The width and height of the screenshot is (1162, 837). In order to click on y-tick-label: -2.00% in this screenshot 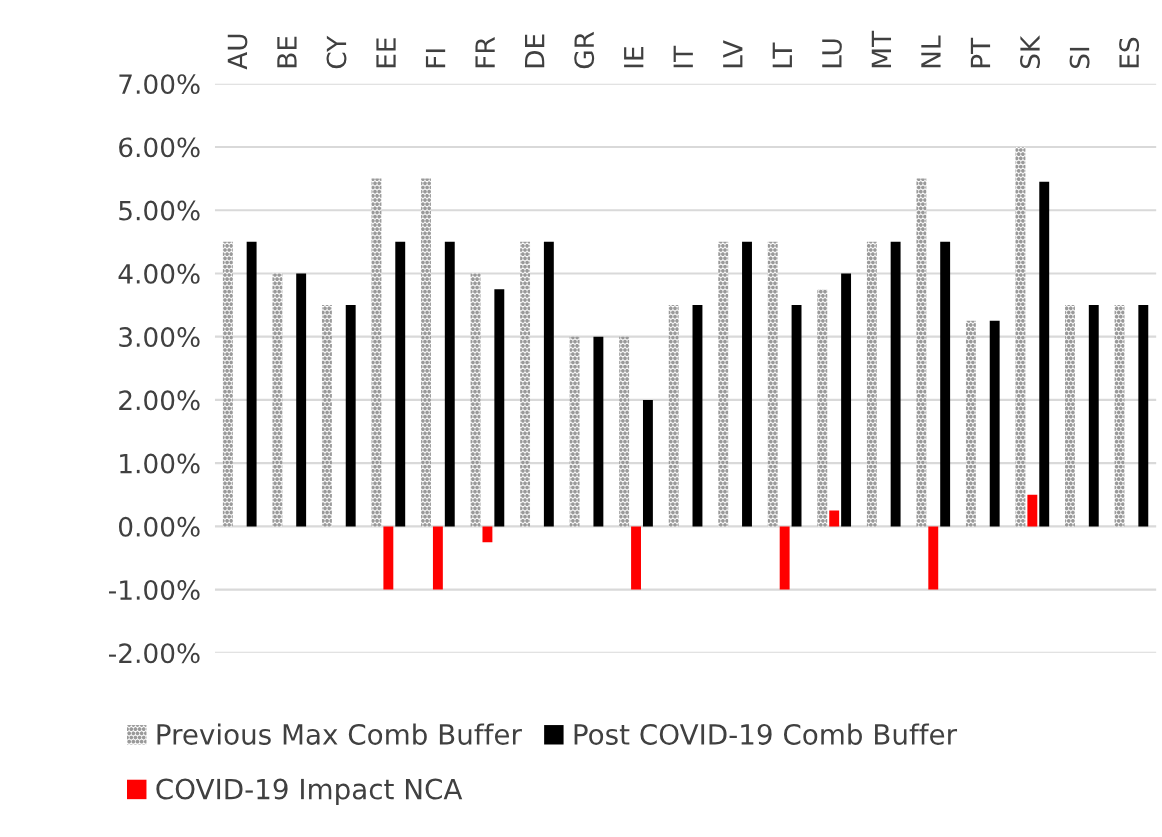, I will do `click(154, 653)`.